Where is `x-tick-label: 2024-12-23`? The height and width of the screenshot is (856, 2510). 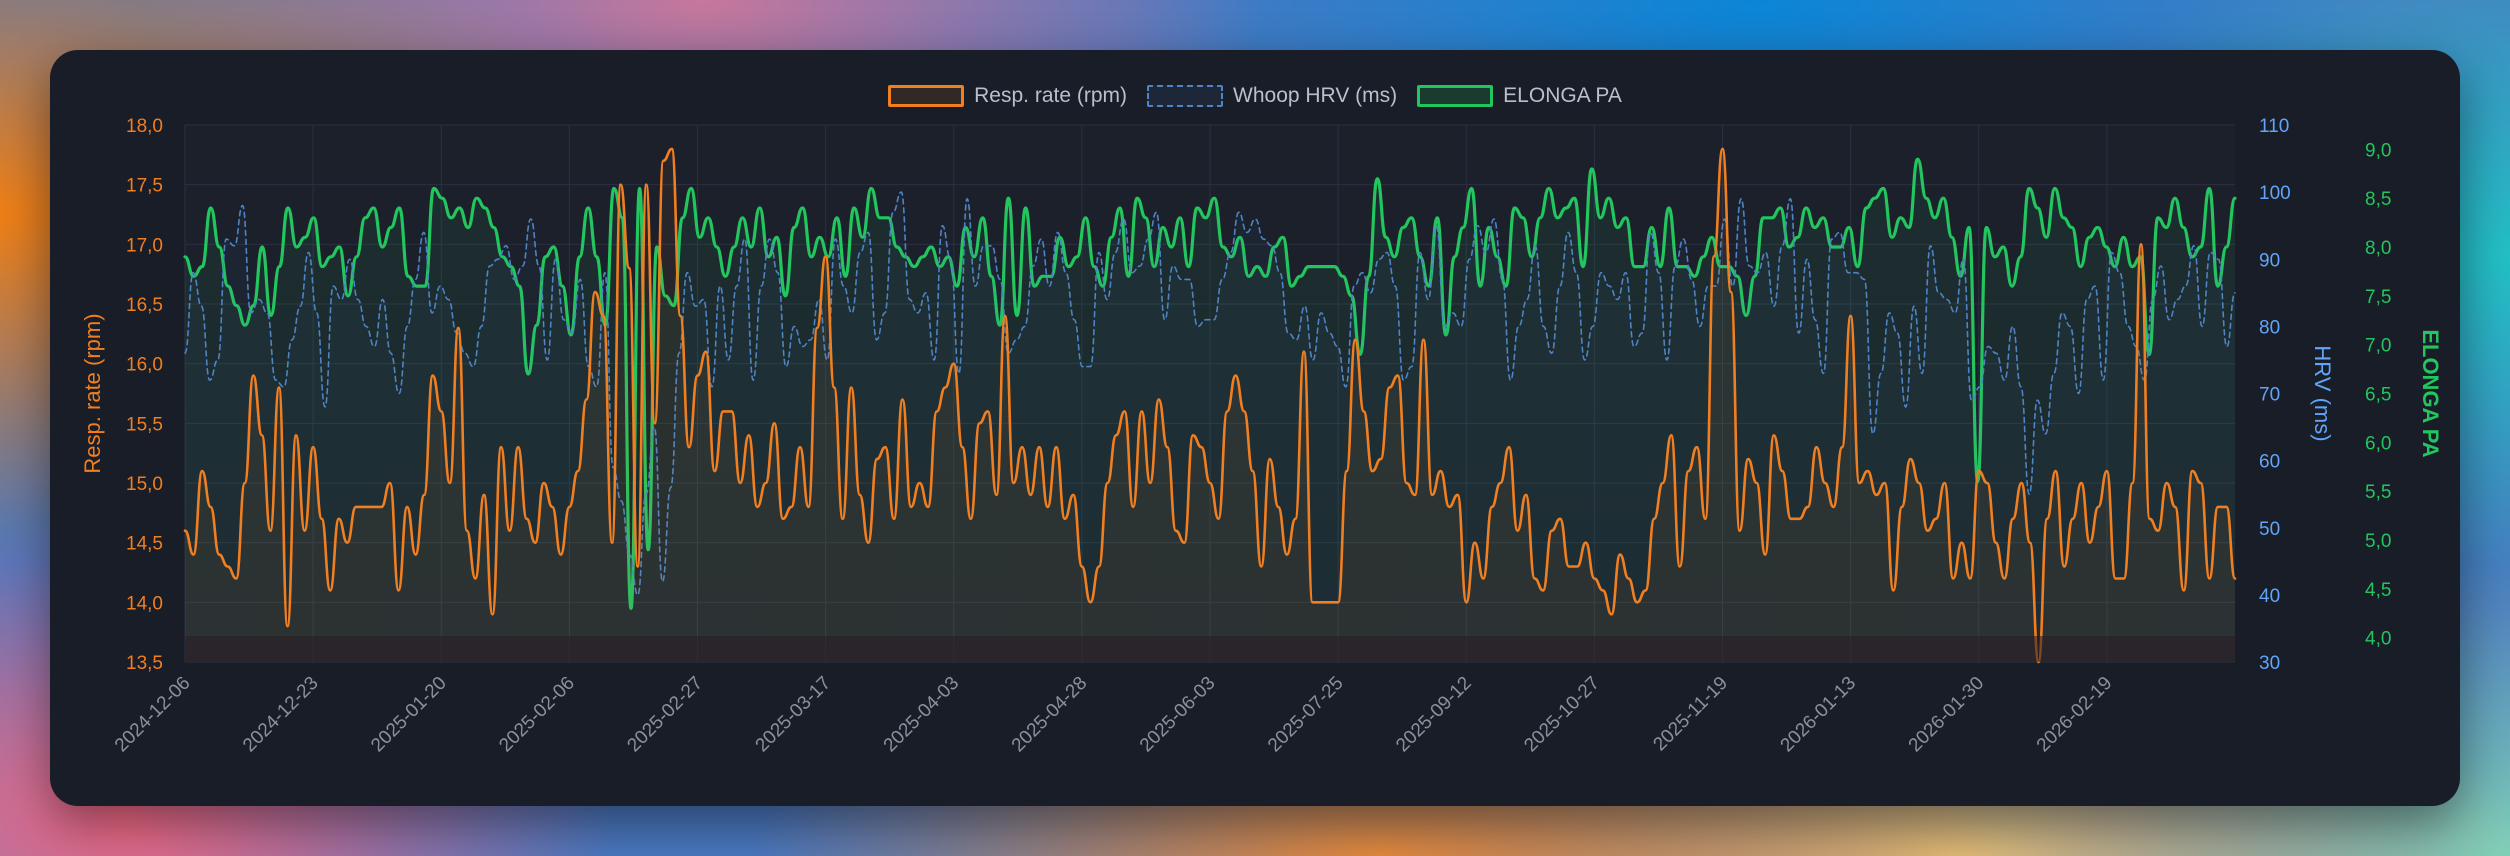
x-tick-label: 2024-12-23 is located at coordinates (281, 715).